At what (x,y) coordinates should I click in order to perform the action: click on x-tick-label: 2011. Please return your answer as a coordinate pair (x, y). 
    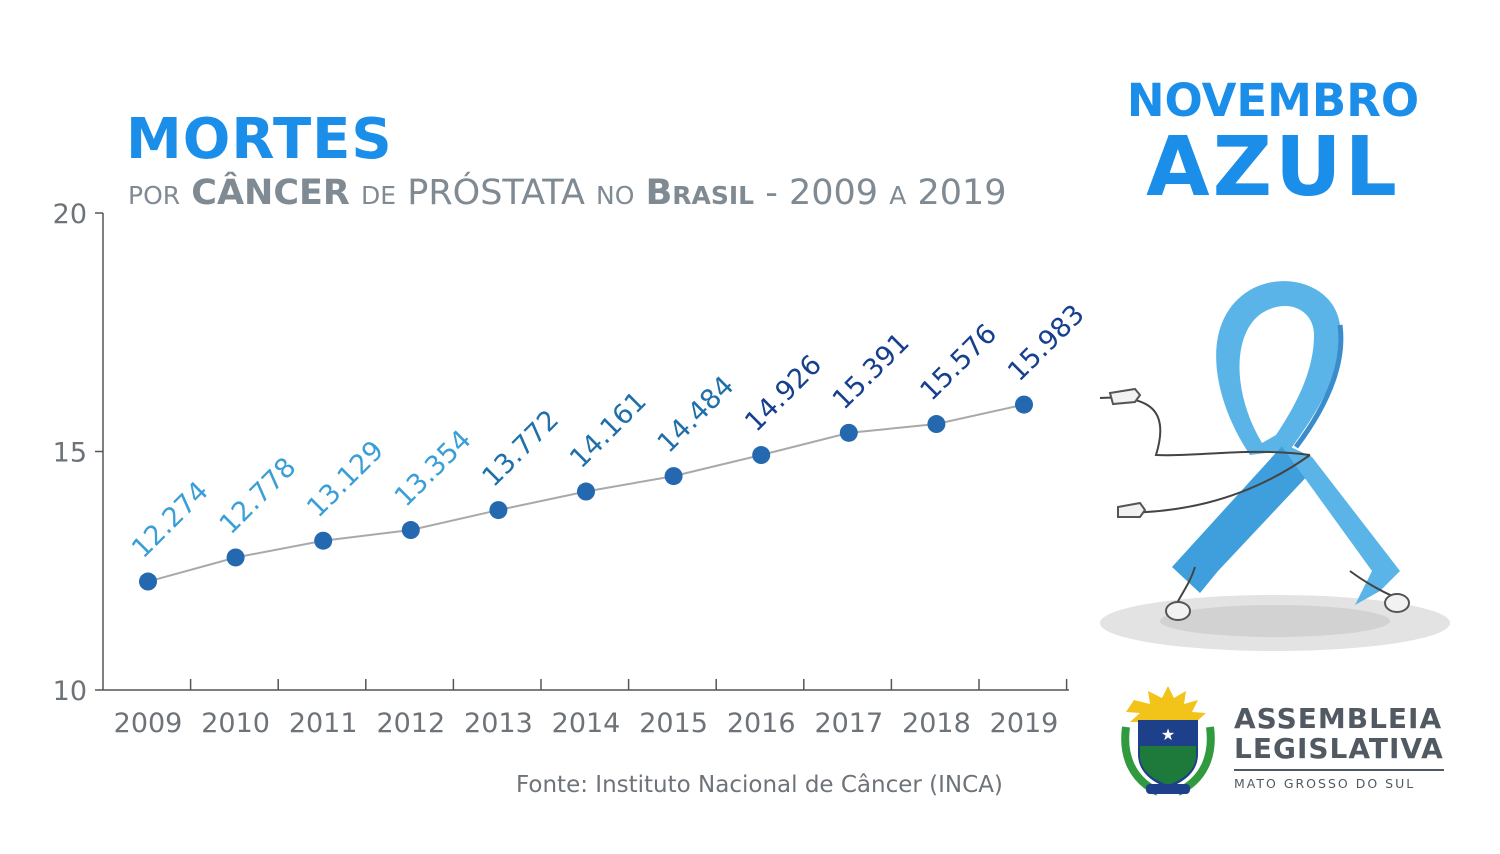
    Looking at the image, I should click on (323, 723).